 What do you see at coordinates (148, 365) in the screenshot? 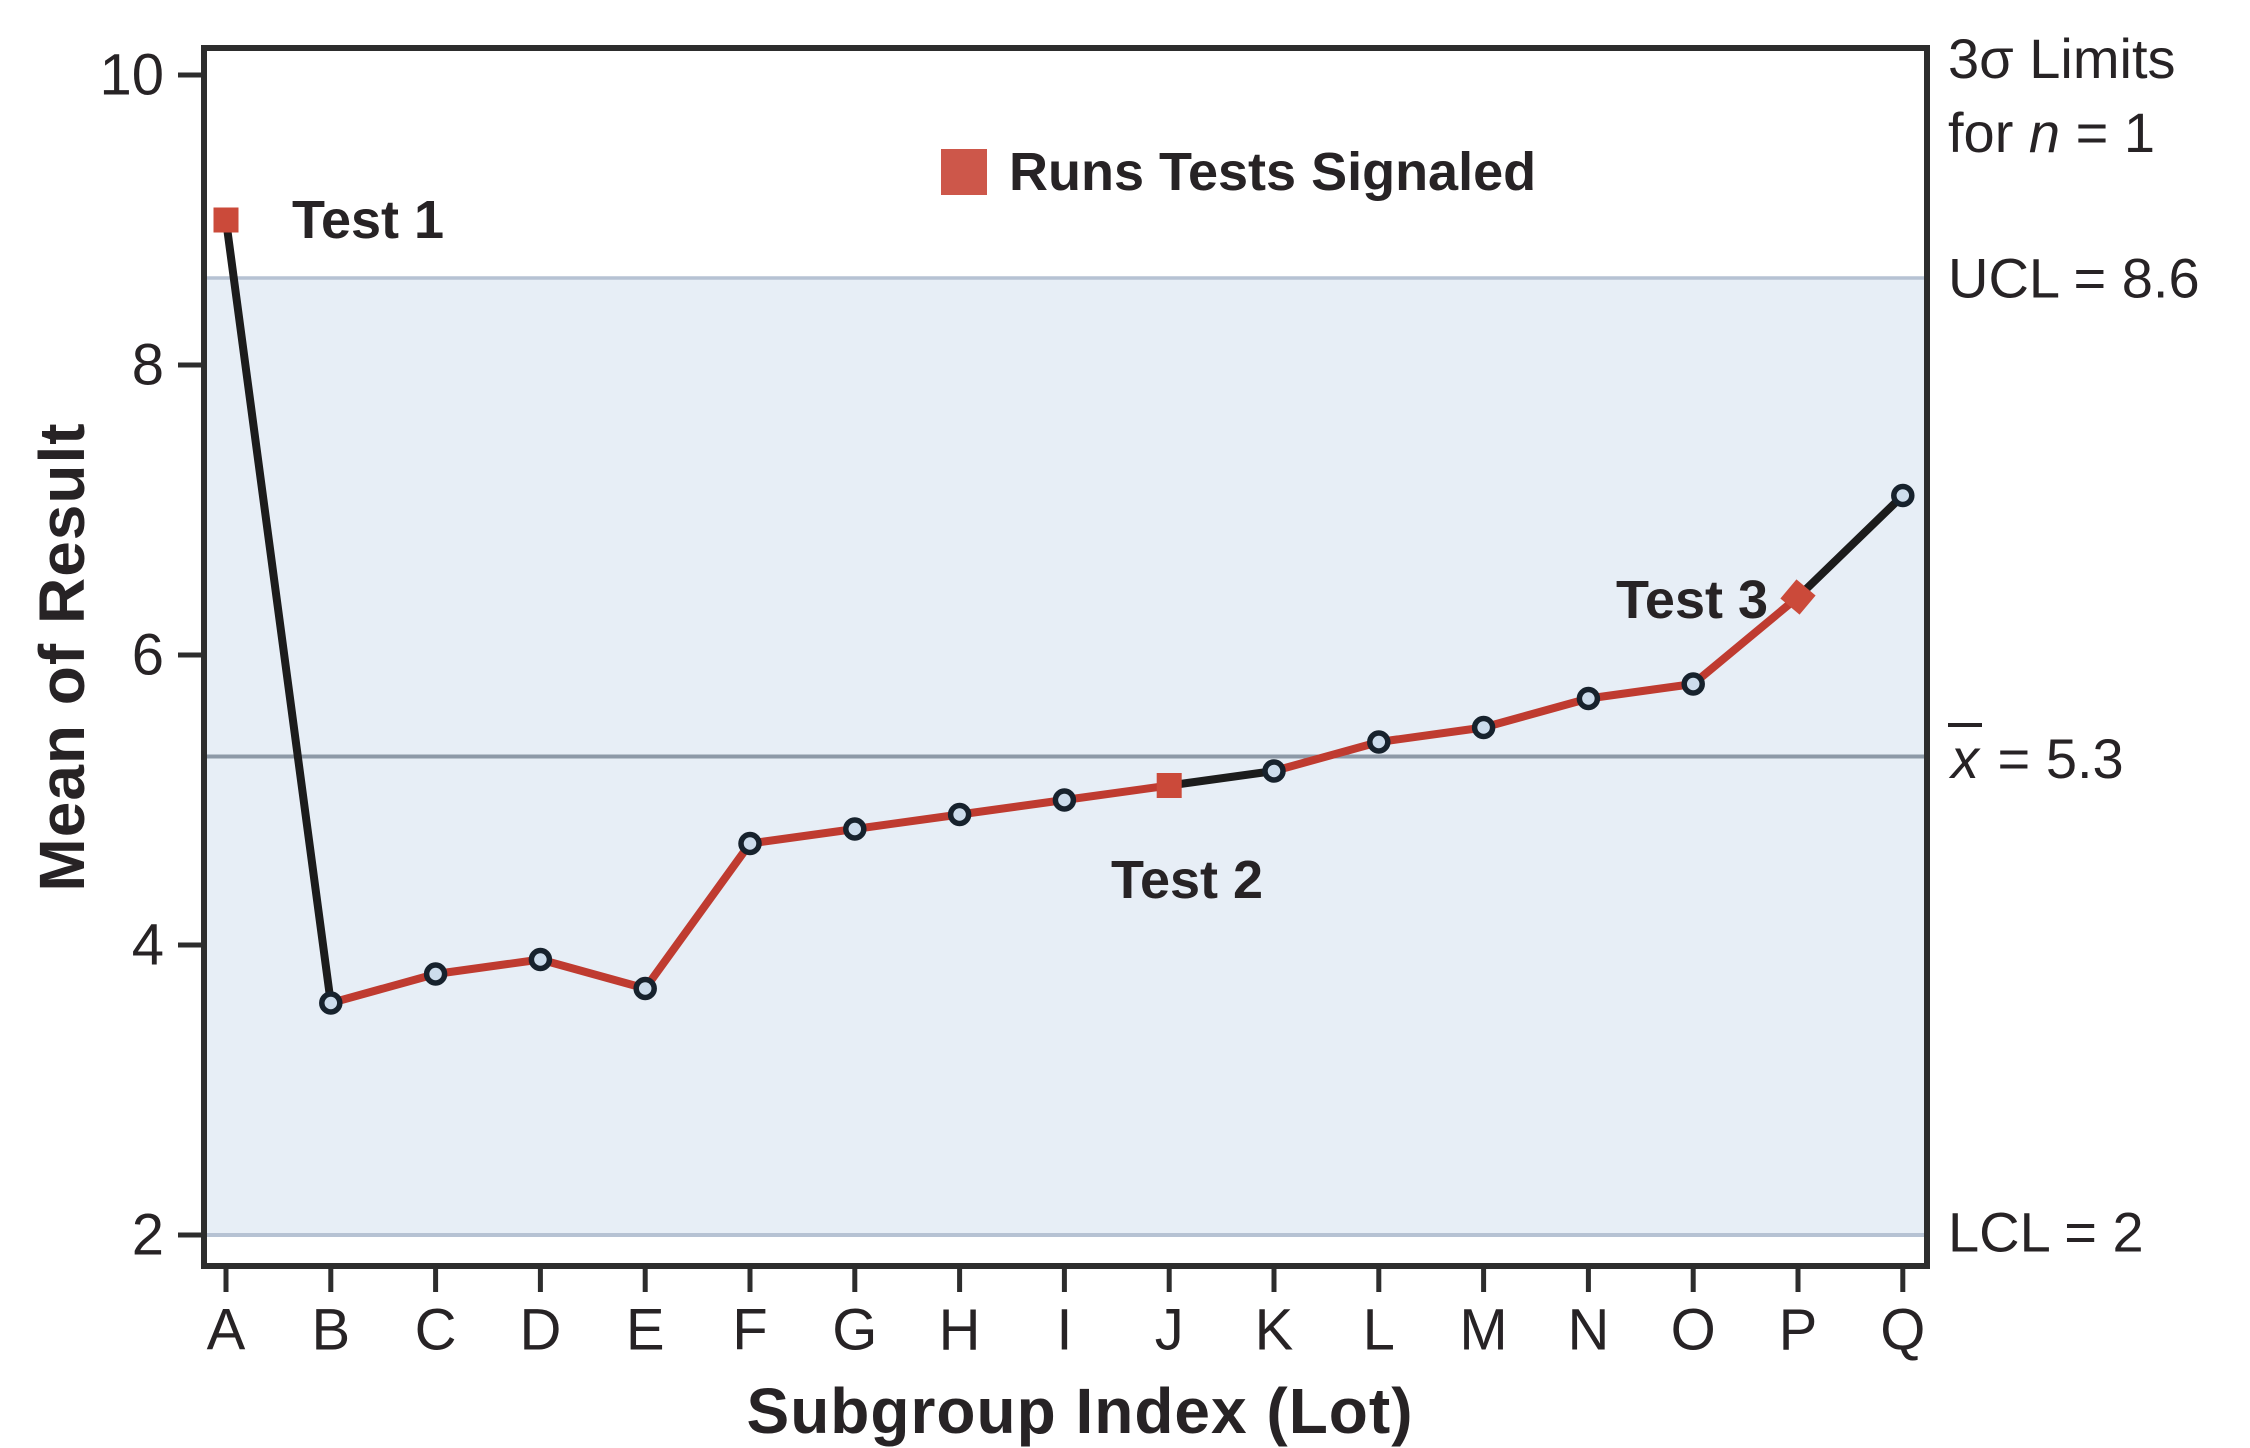
I see `y-tick-label-8: 8` at bounding box center [148, 365].